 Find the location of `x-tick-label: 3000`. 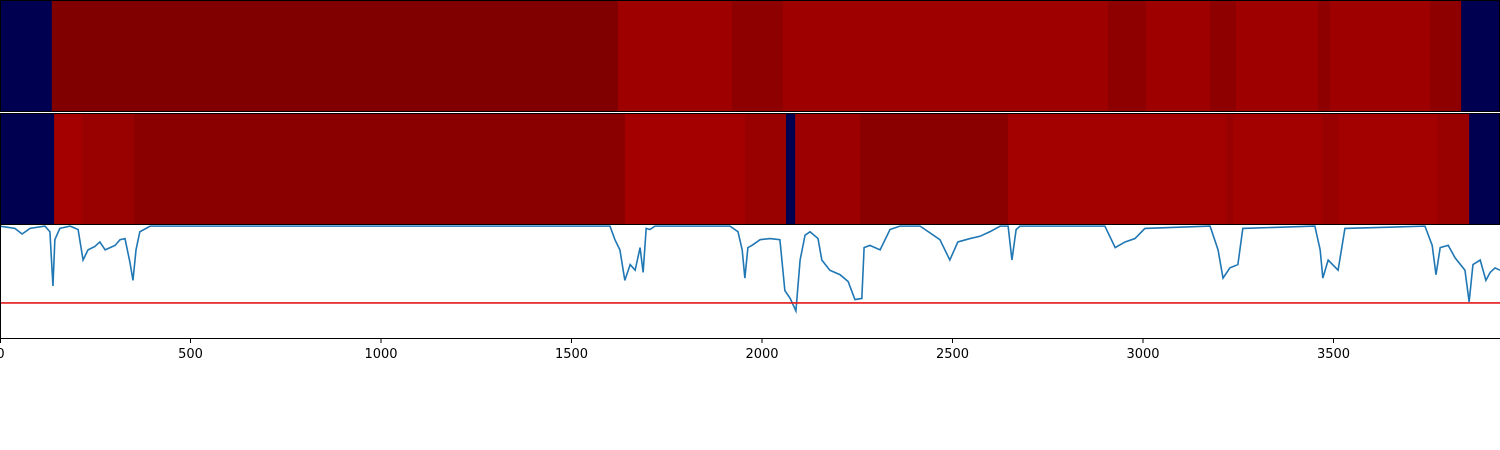

x-tick-label: 3000 is located at coordinates (1142, 354).